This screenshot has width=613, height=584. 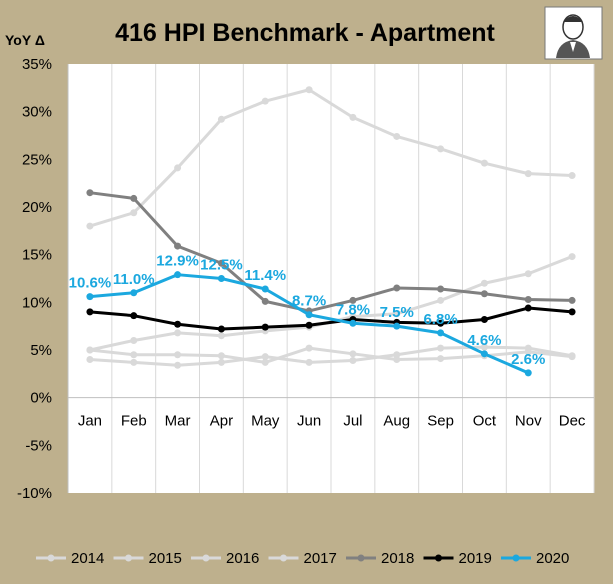 What do you see at coordinates (37, 112) in the screenshot?
I see `y-tick-label: 30%` at bounding box center [37, 112].